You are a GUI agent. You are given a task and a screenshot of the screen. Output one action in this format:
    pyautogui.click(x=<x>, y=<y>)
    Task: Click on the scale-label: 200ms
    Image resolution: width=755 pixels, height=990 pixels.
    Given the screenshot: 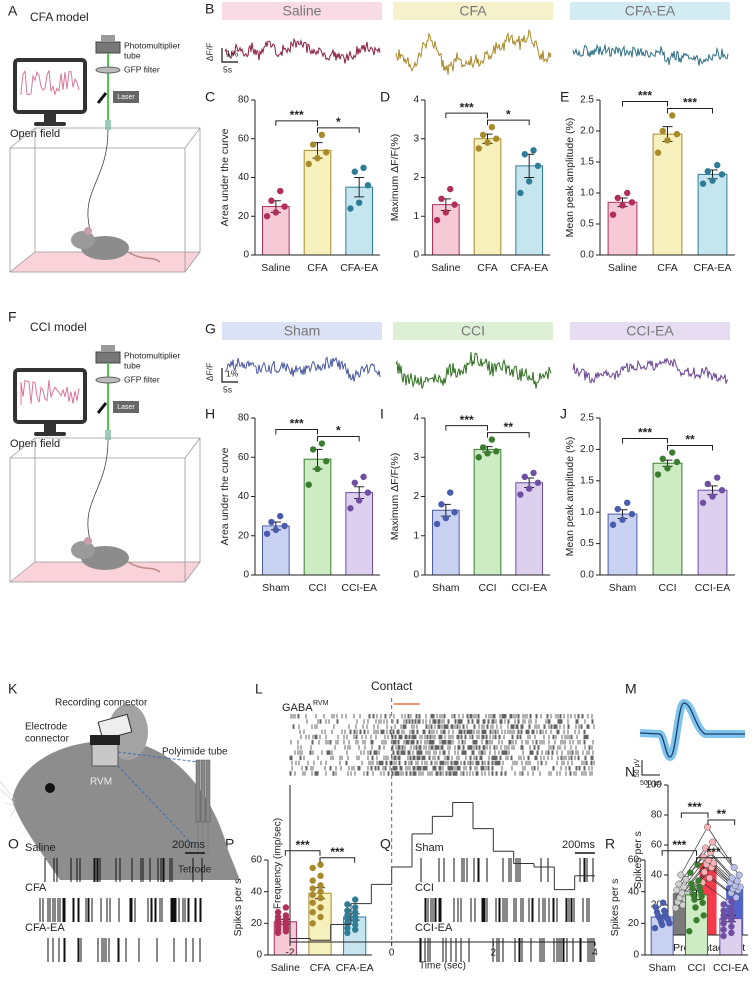 What is the action you would take?
    pyautogui.click(x=579, y=845)
    